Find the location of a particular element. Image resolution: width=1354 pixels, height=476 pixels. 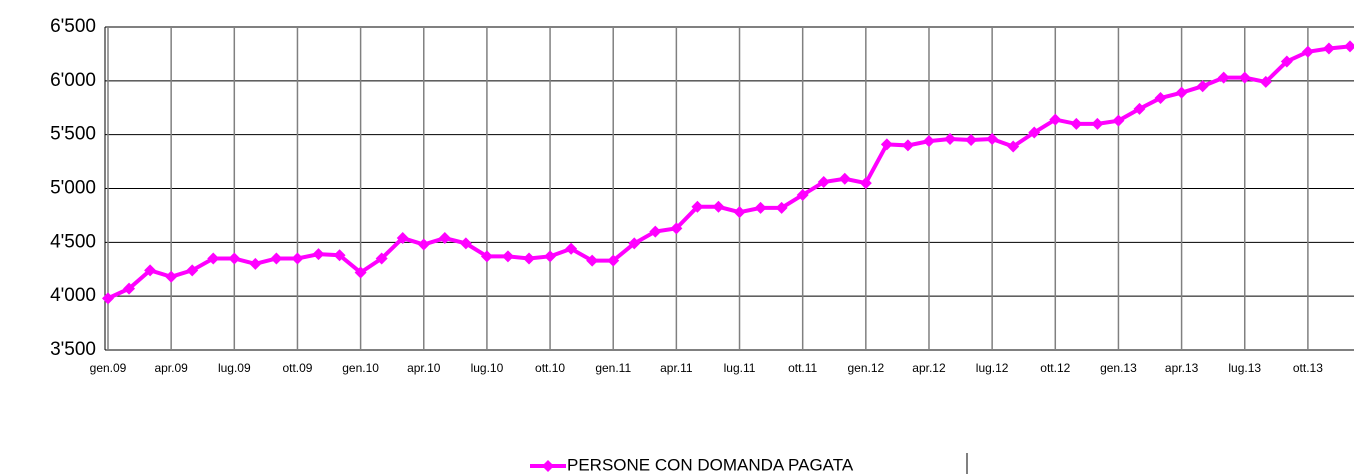

x-tick-label: lug.09 is located at coordinates (234, 368).